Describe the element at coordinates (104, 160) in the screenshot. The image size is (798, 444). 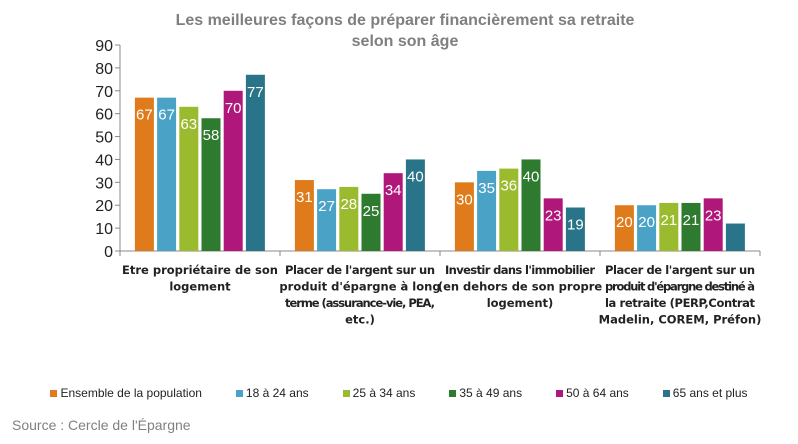
I see `y-tick-label: 40` at that location.